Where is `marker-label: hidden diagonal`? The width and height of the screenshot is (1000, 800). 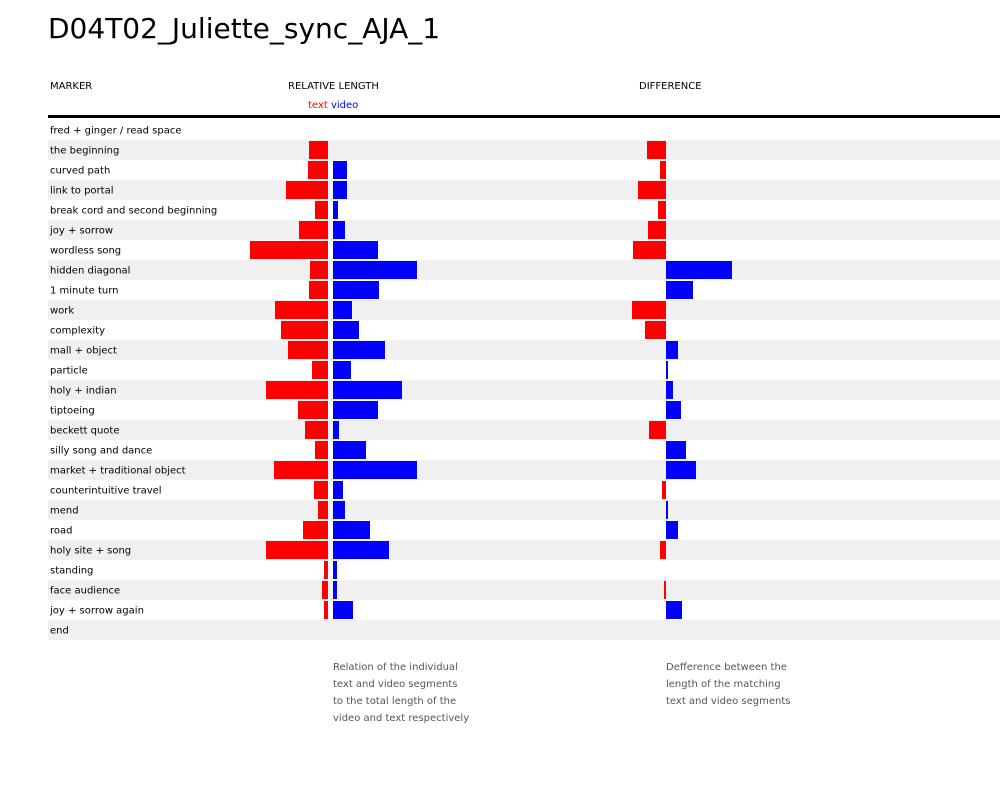 marker-label: hidden diagonal is located at coordinates (90, 271).